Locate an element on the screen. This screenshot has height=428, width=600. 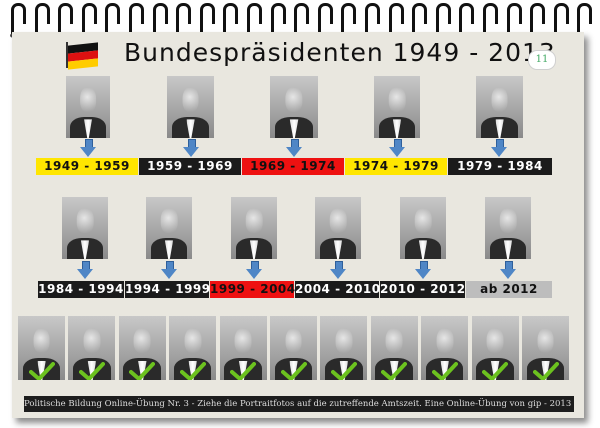
portrait-slot-2004-2010 is located at coordinates (338, 228).